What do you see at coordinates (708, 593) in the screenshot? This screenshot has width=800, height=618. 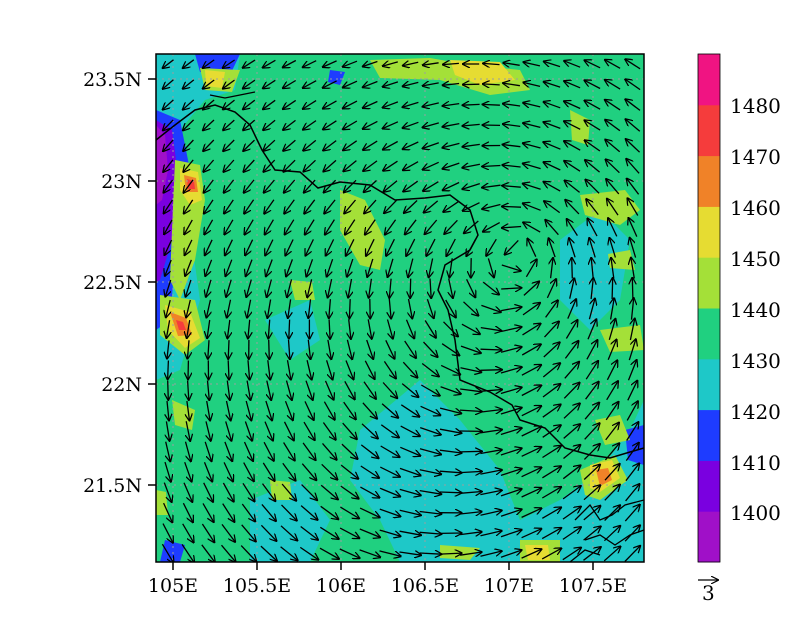 I see `reference-vector-label: 3` at bounding box center [708, 593].